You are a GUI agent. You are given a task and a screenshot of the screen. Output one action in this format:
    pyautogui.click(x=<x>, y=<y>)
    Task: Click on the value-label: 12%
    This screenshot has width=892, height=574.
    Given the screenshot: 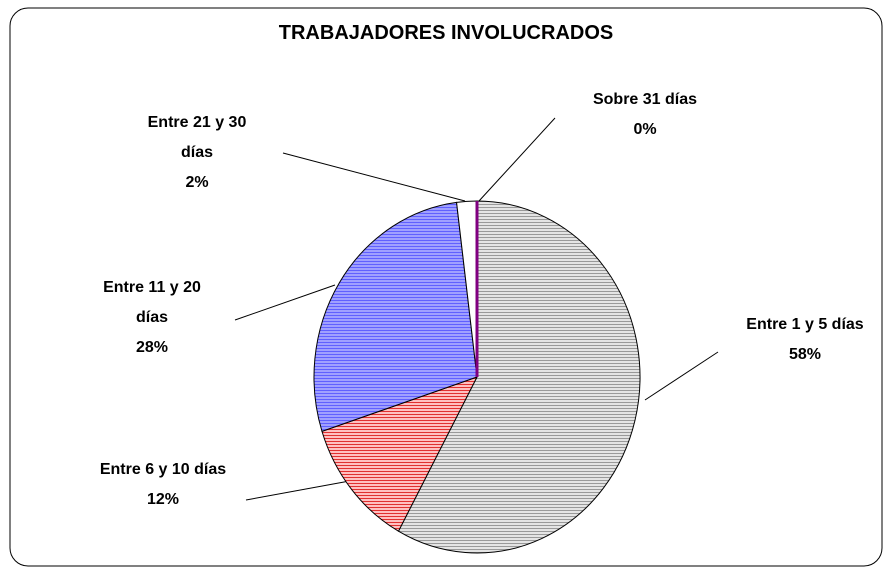 What is the action you would take?
    pyautogui.click(x=163, y=499)
    